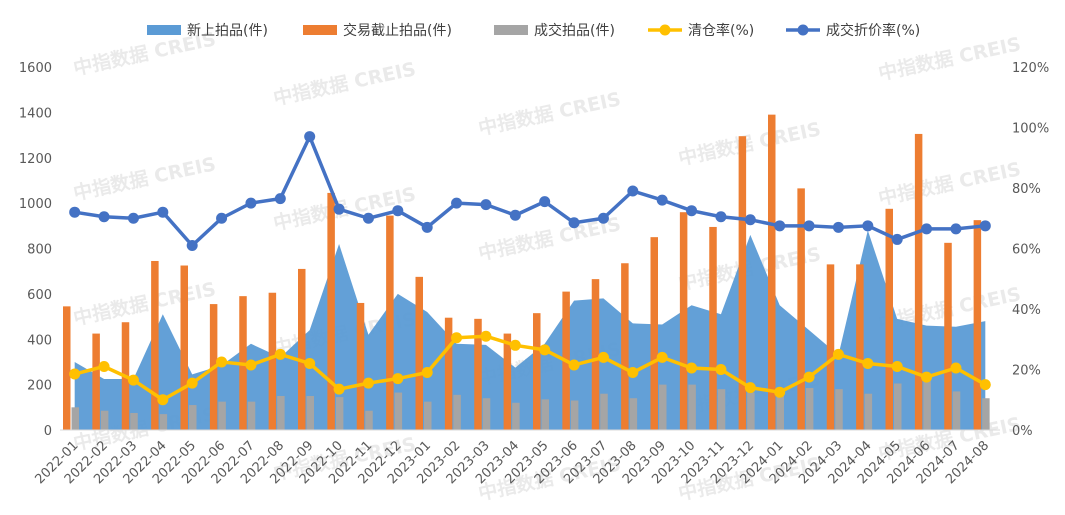 The image size is (1065, 515). Describe the element at coordinates (1026, 189) in the screenshot. I see `right-tick-label: 80%` at that location.